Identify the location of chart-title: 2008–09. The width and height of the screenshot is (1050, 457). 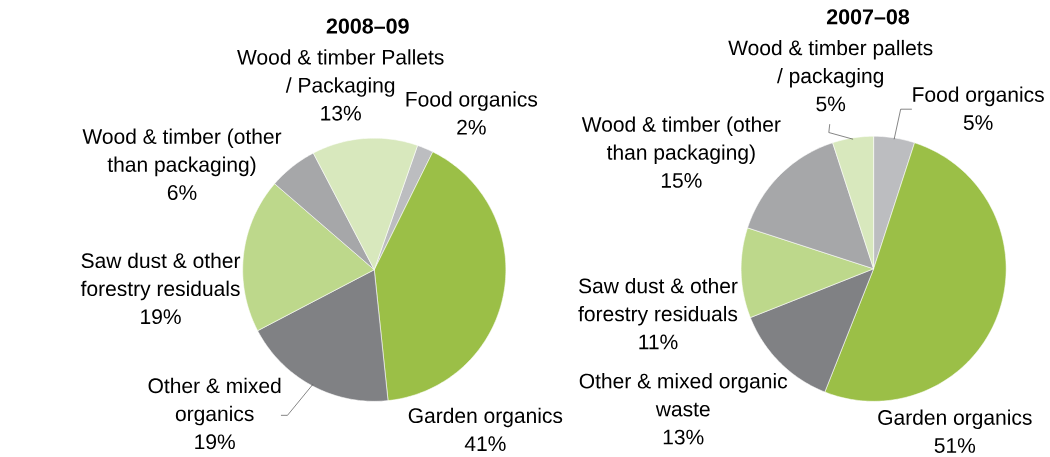
(367, 26).